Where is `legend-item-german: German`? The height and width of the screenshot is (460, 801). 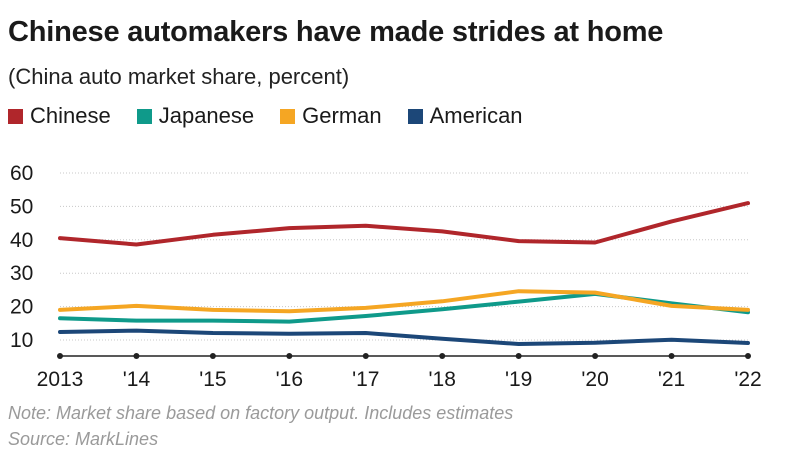 legend-item-german: German is located at coordinates (331, 116).